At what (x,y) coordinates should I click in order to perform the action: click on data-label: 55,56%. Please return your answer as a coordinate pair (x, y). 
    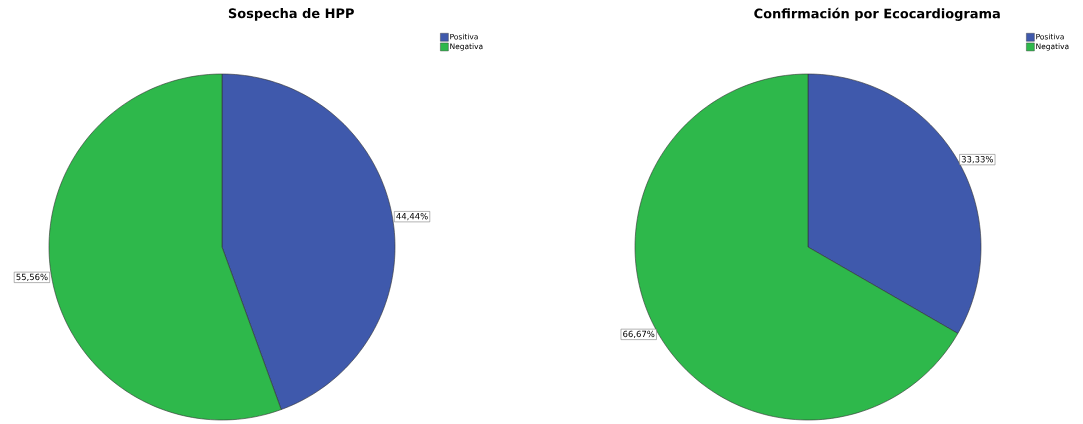
    Looking at the image, I should click on (32, 277).